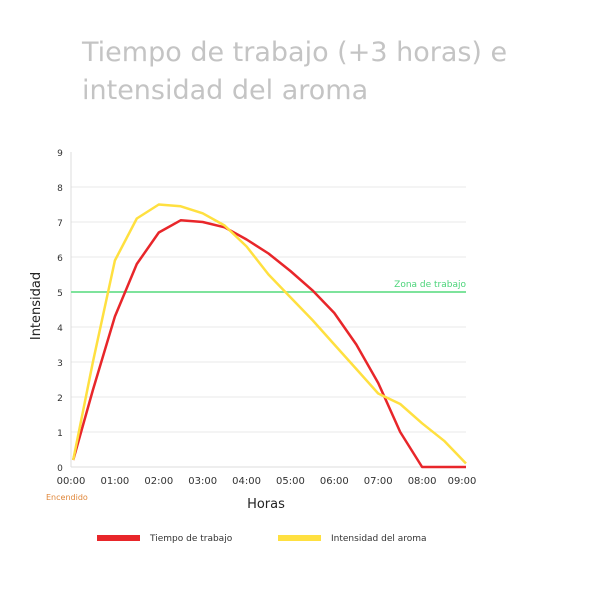 The width and height of the screenshot is (600, 600). Describe the element at coordinates (60, 224) in the screenshot. I see `y-tick-label: 7` at that location.